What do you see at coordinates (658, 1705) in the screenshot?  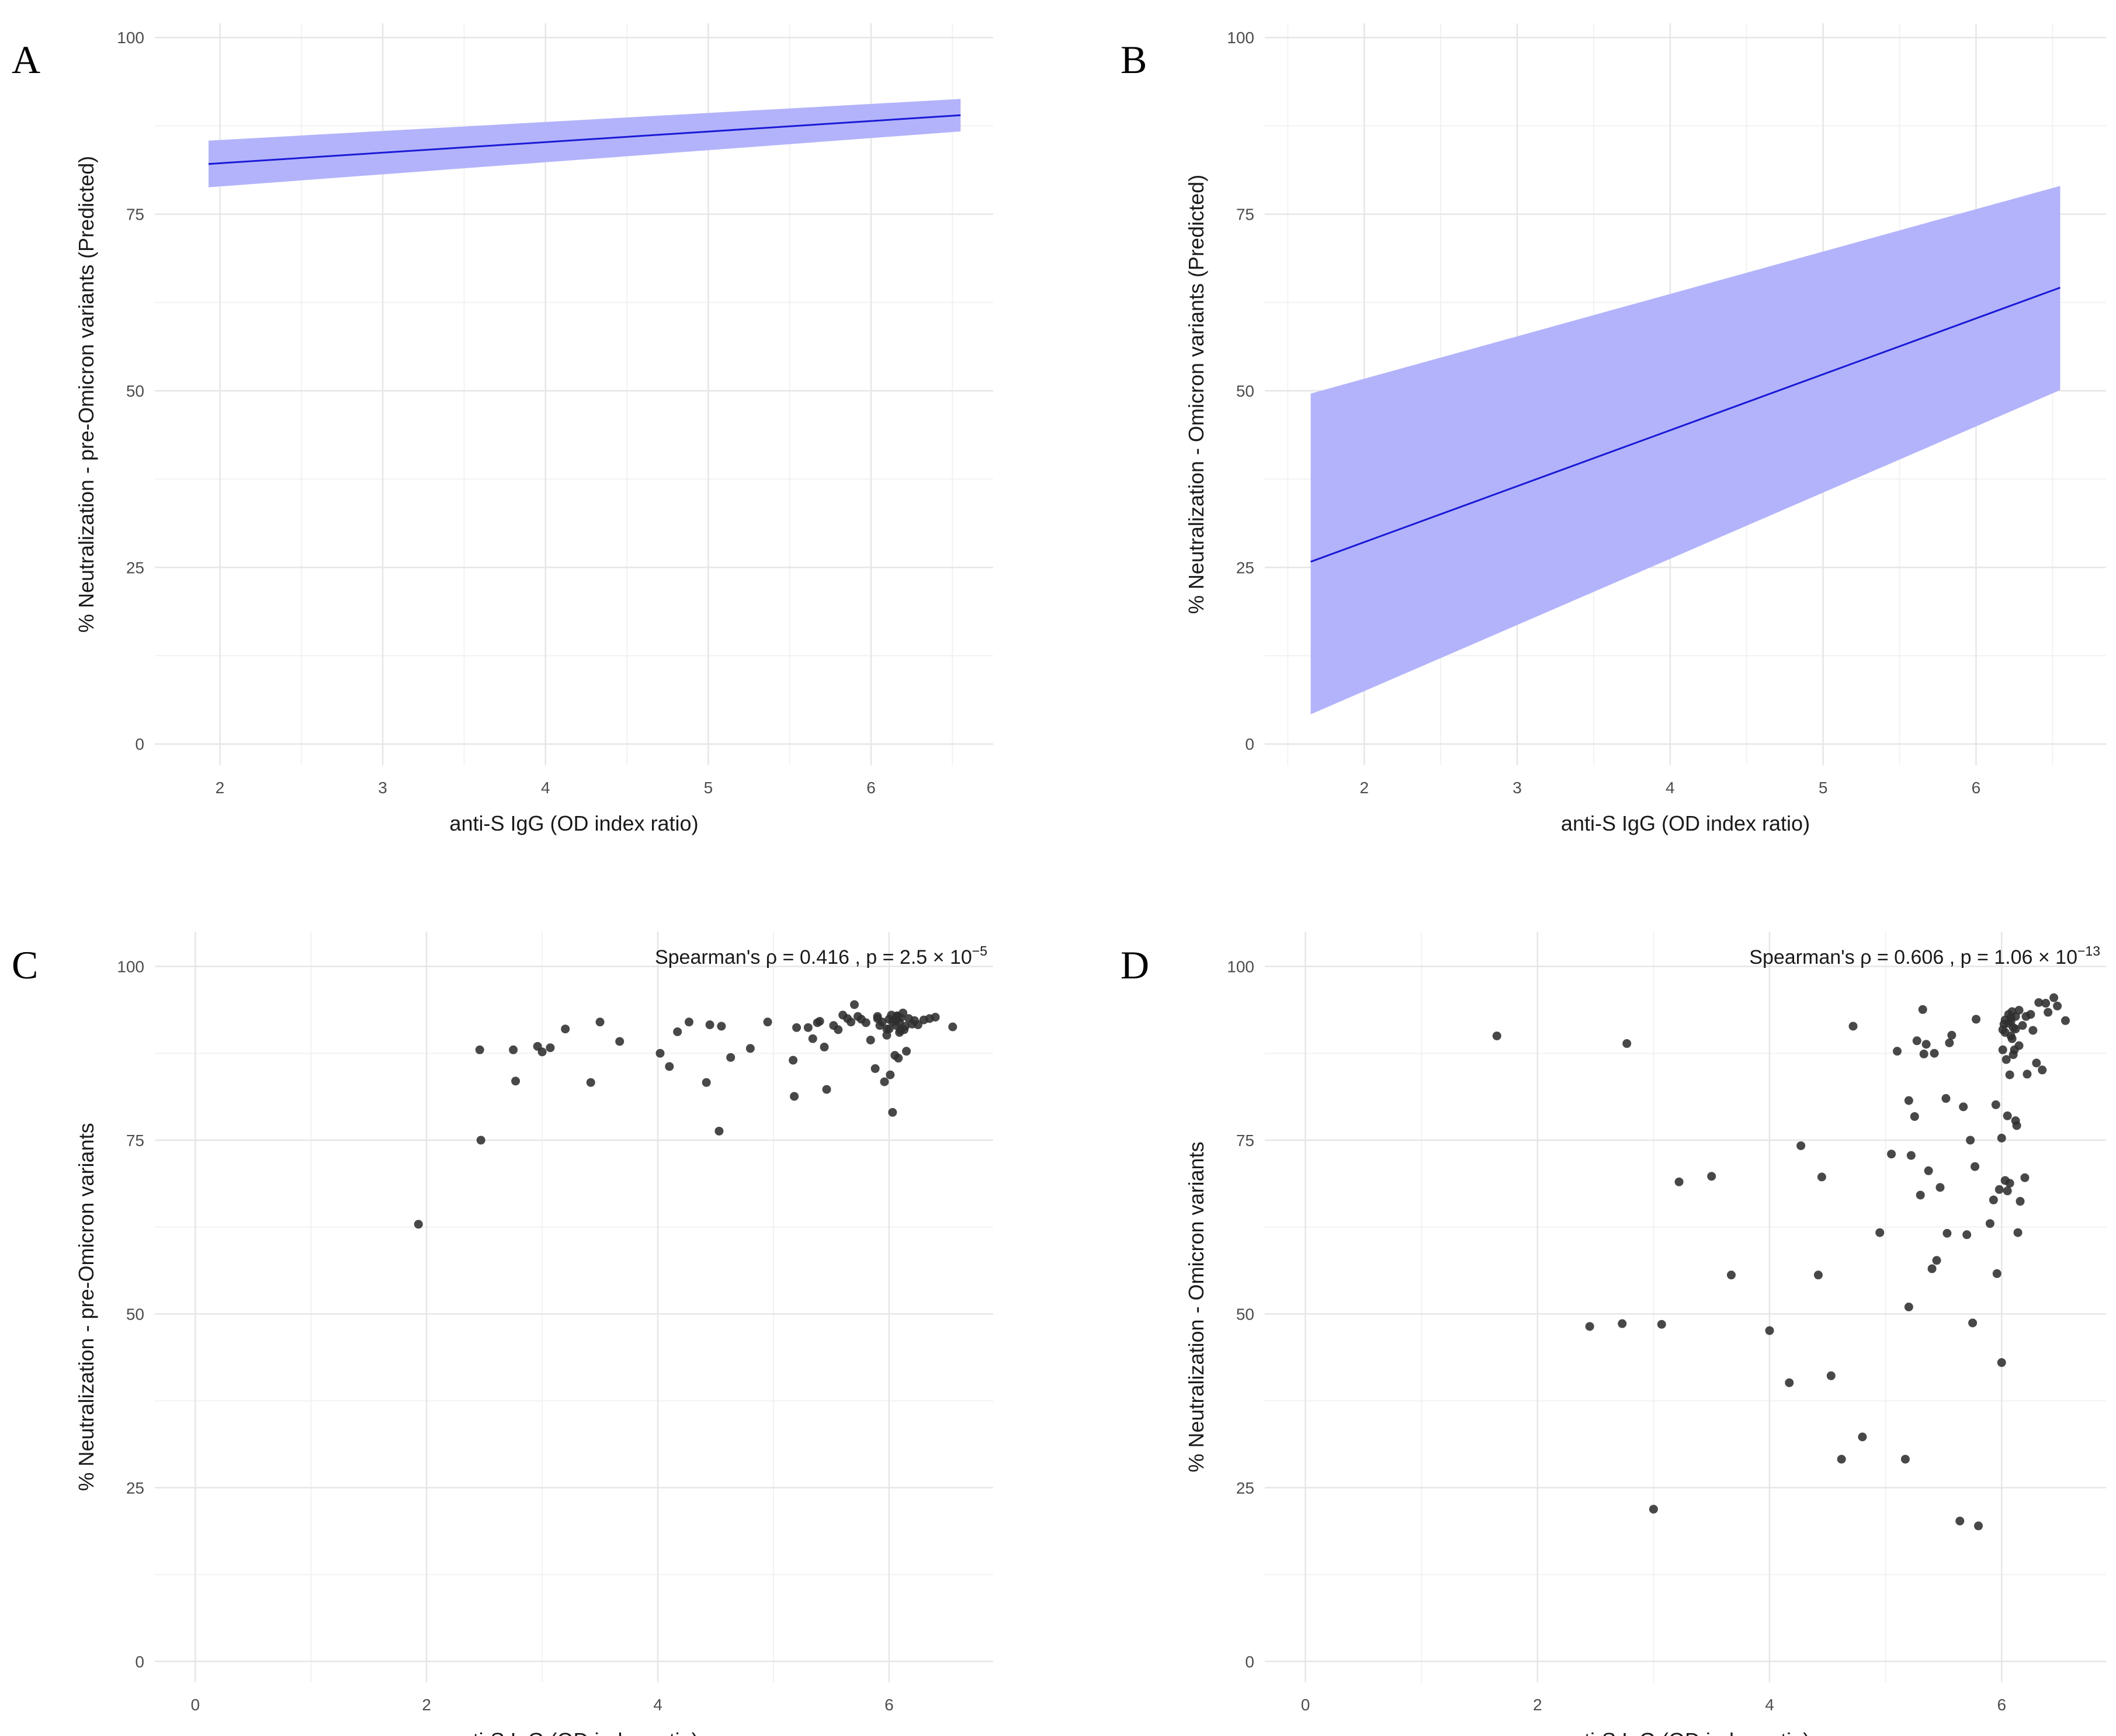 I see `x-tick-label: 4` at bounding box center [658, 1705].